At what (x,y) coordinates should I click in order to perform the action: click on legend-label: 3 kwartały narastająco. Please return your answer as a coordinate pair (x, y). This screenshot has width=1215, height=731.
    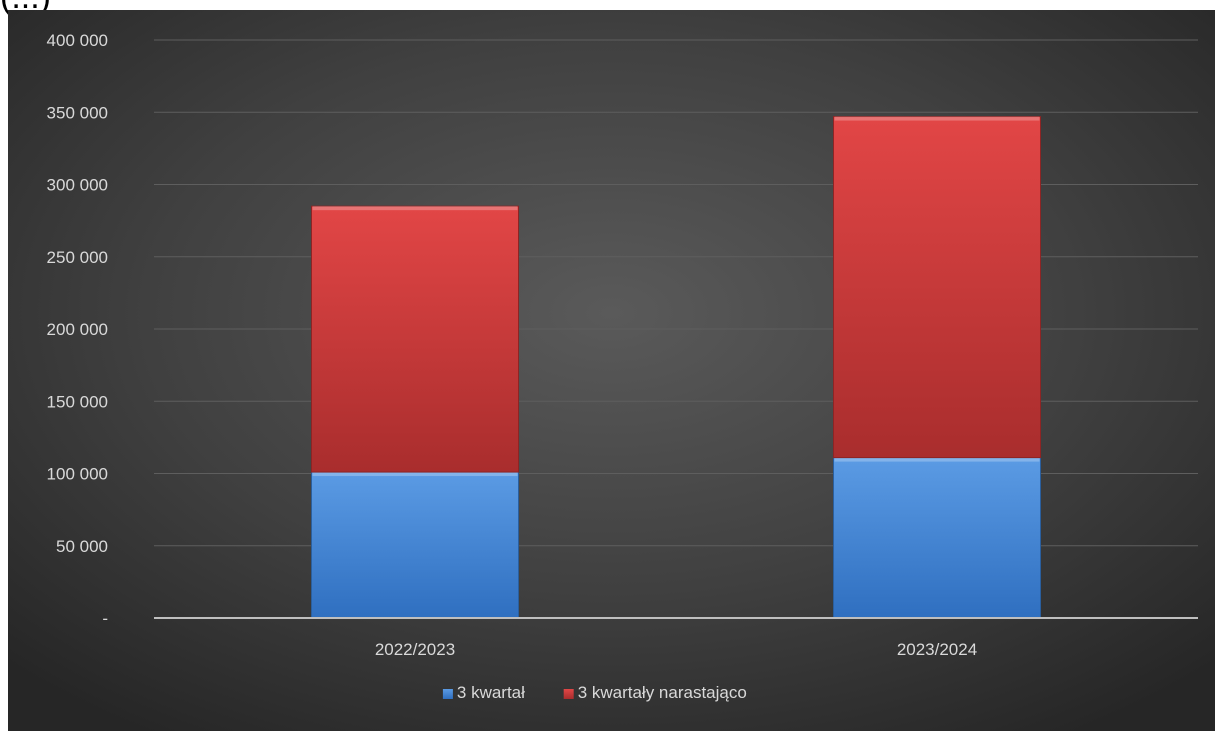
    Looking at the image, I should click on (662, 692).